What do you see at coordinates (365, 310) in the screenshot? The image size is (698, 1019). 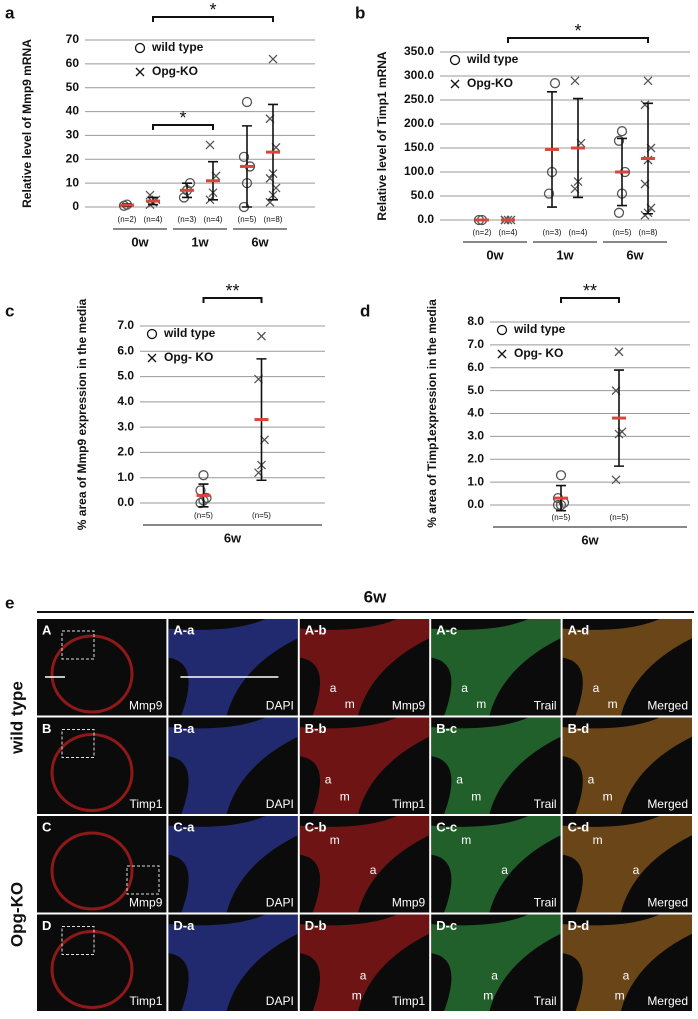 I see `panel-label: d` at bounding box center [365, 310].